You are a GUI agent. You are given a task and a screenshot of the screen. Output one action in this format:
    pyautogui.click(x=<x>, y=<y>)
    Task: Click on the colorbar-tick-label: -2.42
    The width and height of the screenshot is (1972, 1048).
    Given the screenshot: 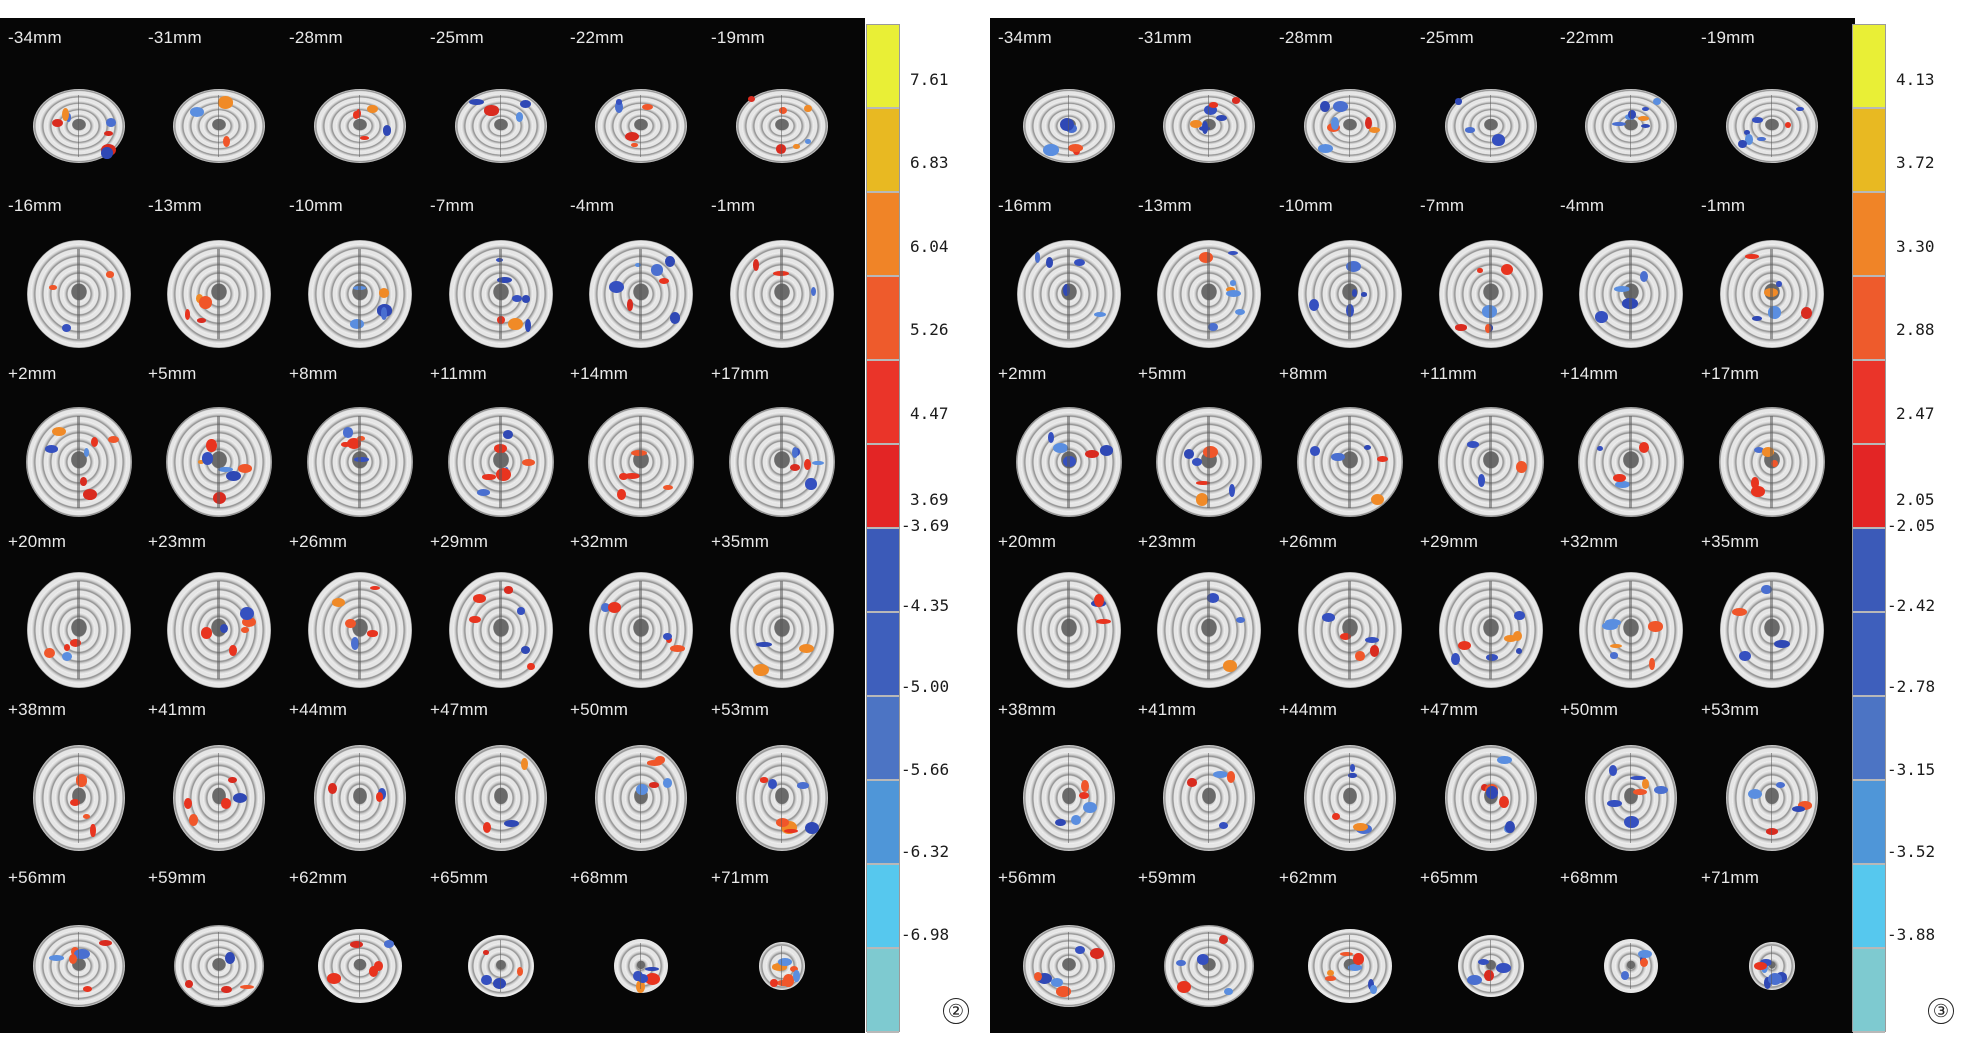 What is the action you would take?
    pyautogui.click(x=1911, y=605)
    